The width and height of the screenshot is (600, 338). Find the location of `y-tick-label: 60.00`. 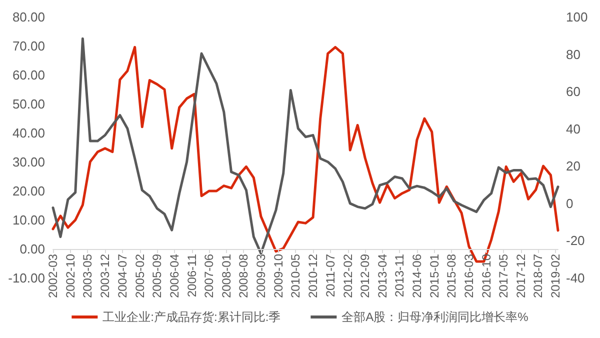

y-tick-label: 60.00 is located at coordinates (28, 75).